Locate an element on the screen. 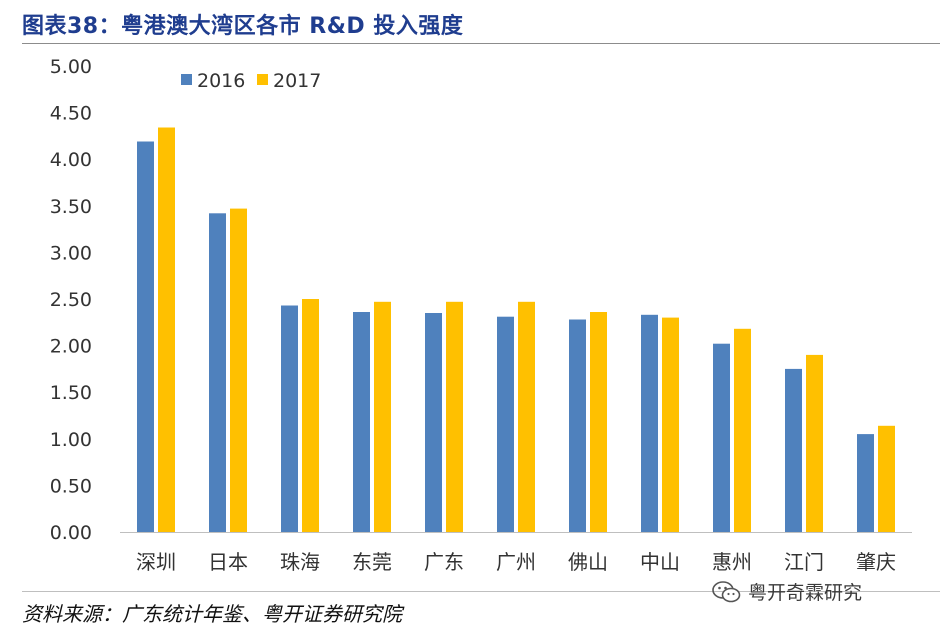 Image resolution: width=945 pixels, height=633 pixels. bar-2016-中山 is located at coordinates (649, 423).